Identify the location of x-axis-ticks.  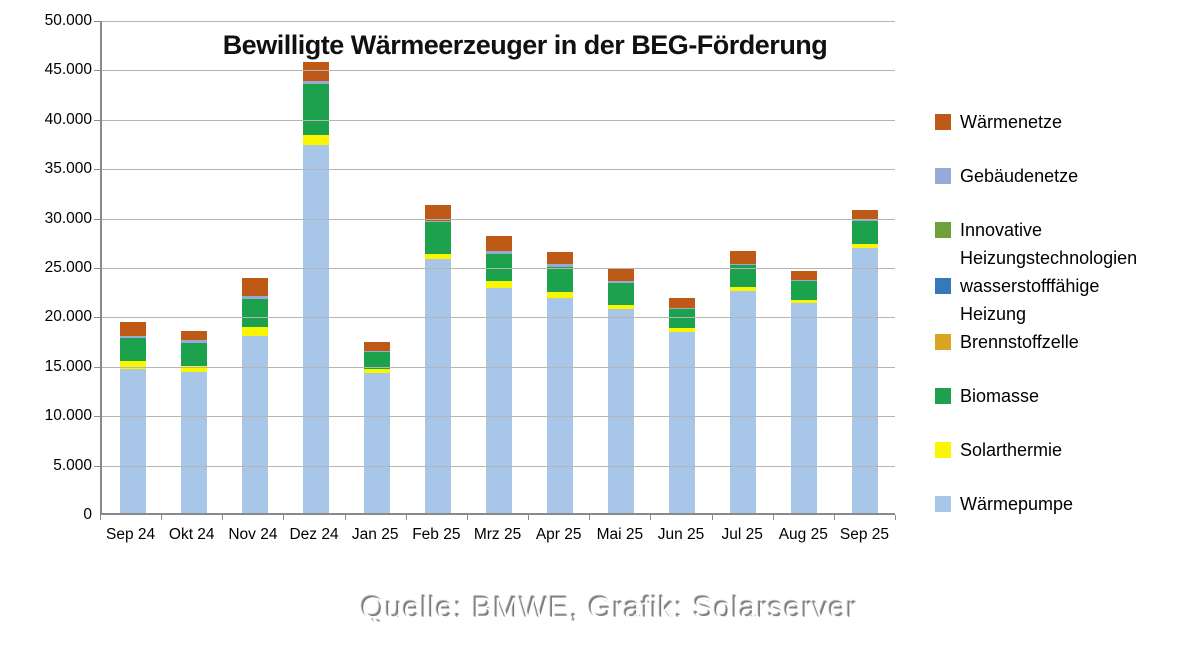
(498, 518).